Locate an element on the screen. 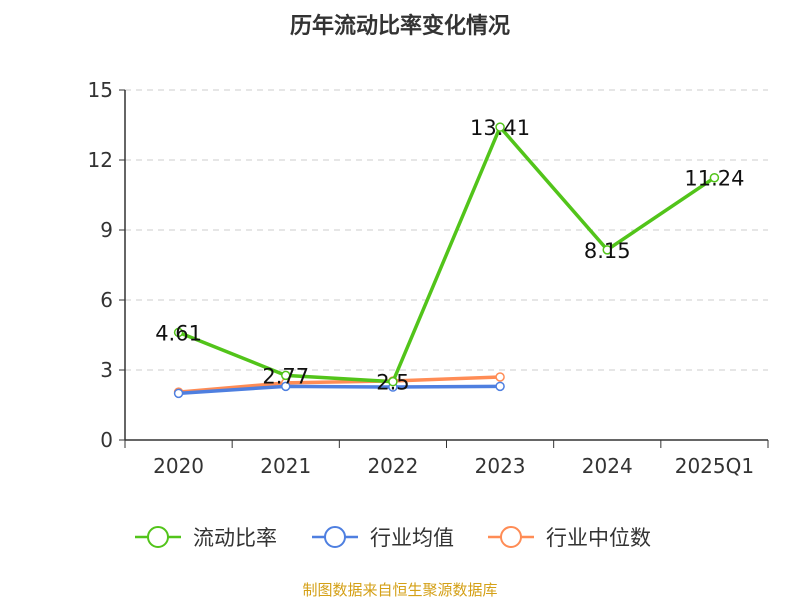 This screenshot has width=800, height=600. legend-item: 行业均值 is located at coordinates (383, 538).